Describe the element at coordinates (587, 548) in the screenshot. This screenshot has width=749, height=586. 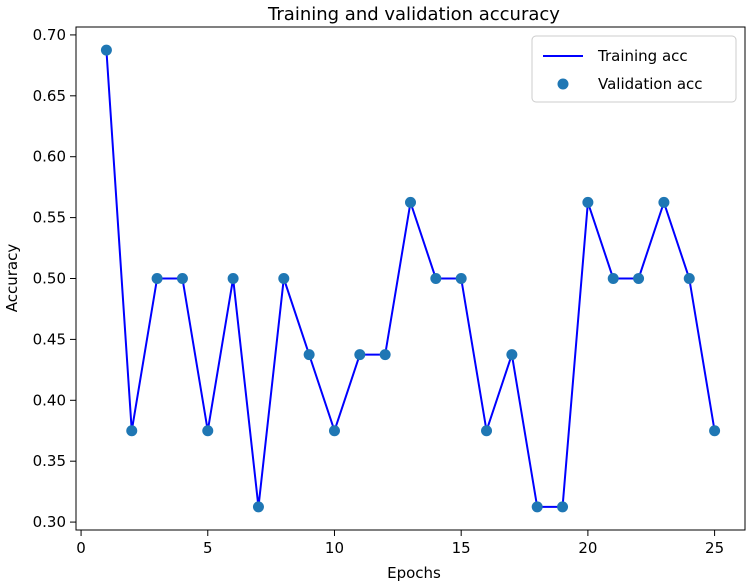
I see `x-tick-label: 20` at that location.